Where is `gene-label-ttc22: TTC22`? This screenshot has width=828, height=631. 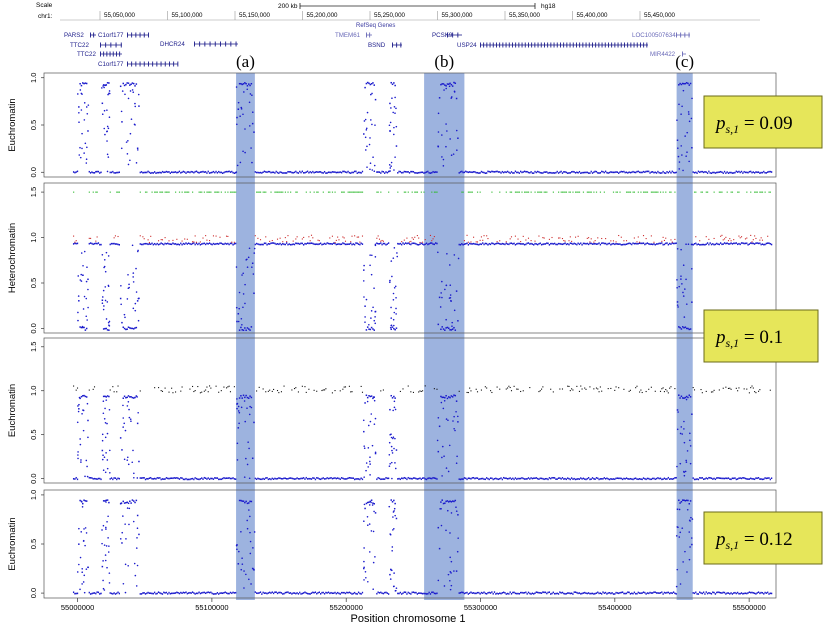
gene-label-ttc22: TTC22 is located at coordinates (86, 54).